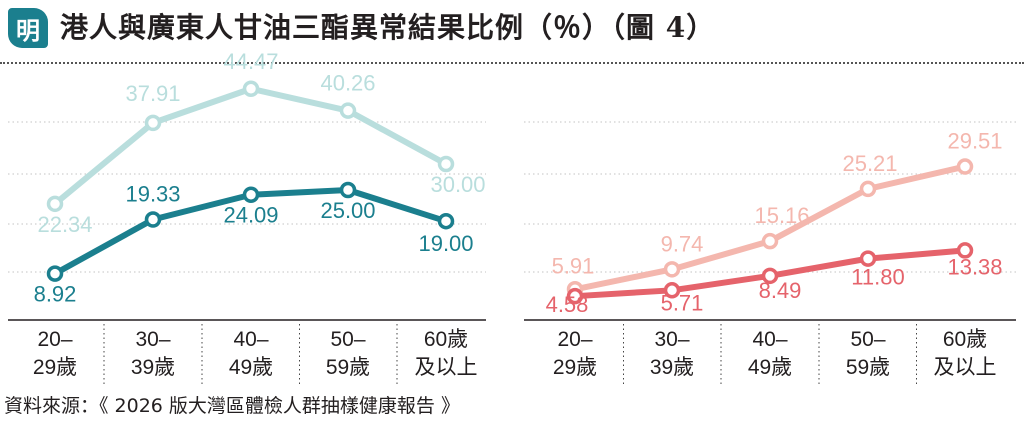  I want to click on data-label: 9.74, so click(682, 243).